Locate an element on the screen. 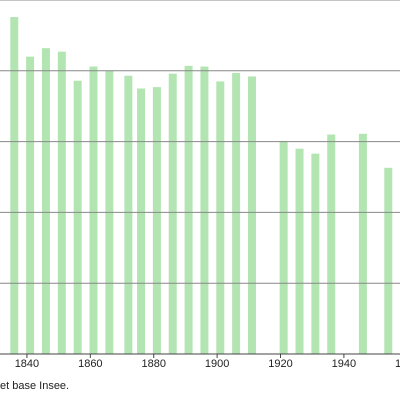 This screenshot has width=400, height=400. source-note: et base Insee. is located at coordinates (34, 386).